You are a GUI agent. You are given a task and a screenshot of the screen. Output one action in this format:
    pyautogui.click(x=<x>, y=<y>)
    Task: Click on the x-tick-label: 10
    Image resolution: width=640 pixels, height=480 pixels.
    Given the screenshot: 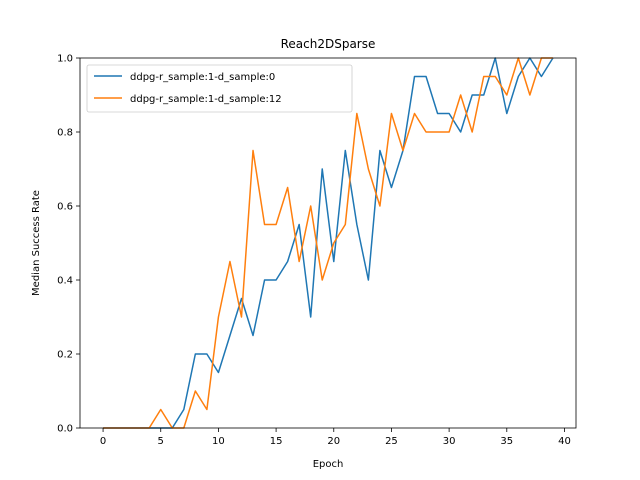 What is the action you would take?
    pyautogui.click(x=218, y=441)
    